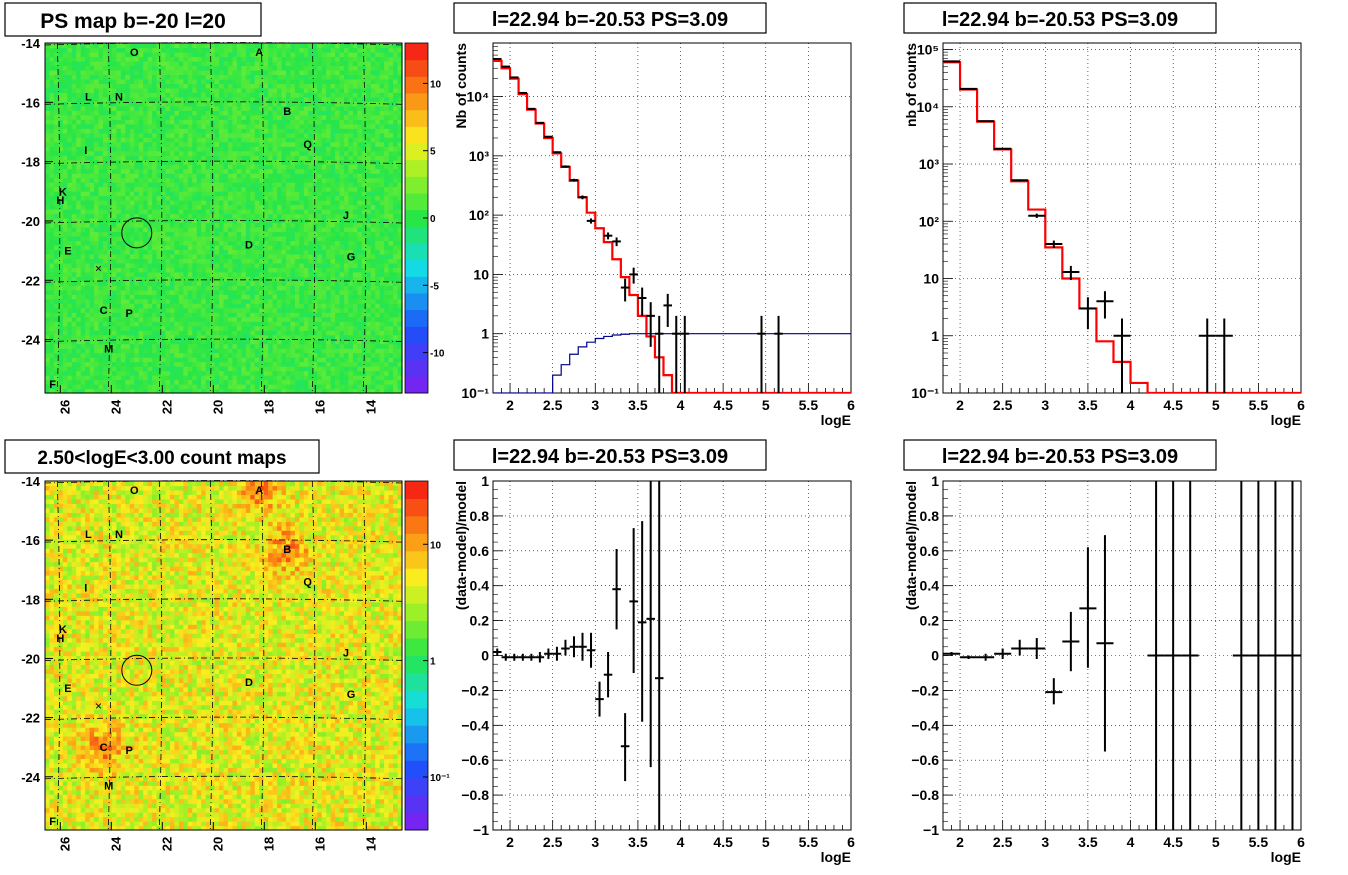 The height and width of the screenshot is (875, 1348). What do you see at coordinates (133, 19) in the screenshot?
I see `title-box-map-ps: PS map b=-20 l=20` at bounding box center [133, 19].